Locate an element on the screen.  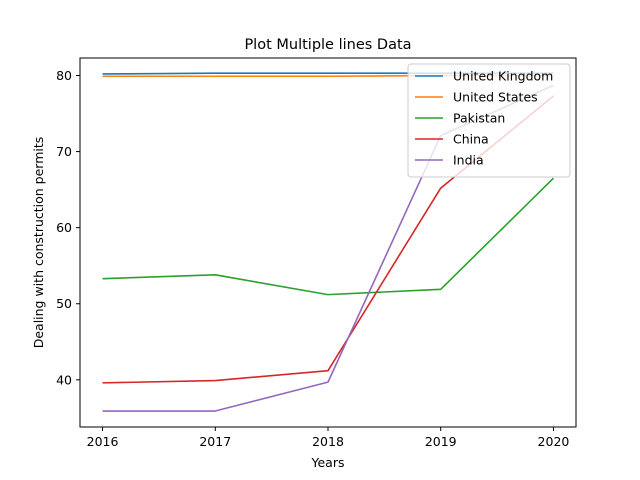
legend-label: United Kingdom is located at coordinates (503, 76).